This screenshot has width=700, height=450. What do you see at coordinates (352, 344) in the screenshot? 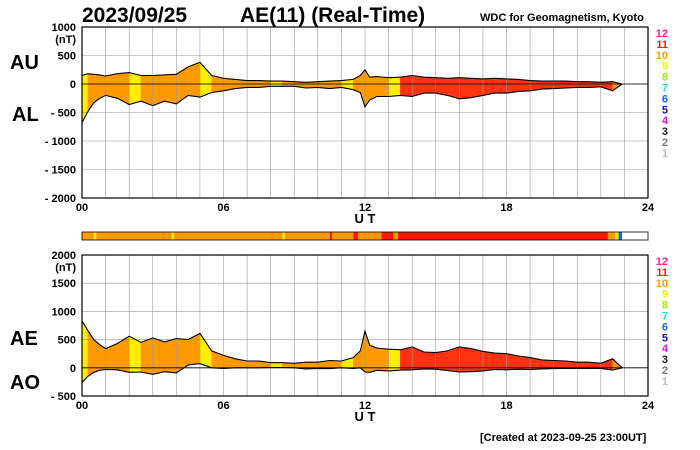
I see `series-line-ae` at bounding box center [352, 344].